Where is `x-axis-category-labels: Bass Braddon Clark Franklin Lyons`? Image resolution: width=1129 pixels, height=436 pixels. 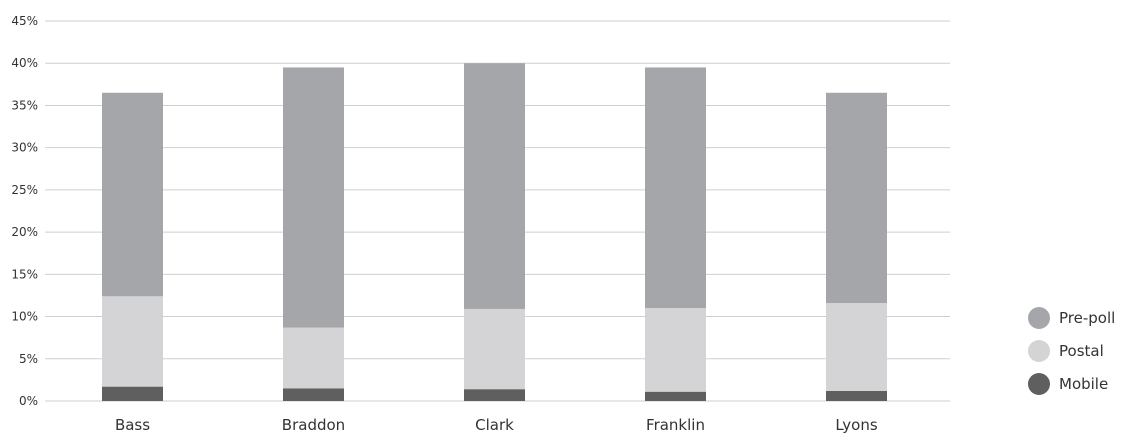 x-axis-category-labels: Bass Braddon Clark Franklin Lyons is located at coordinates (496, 425).